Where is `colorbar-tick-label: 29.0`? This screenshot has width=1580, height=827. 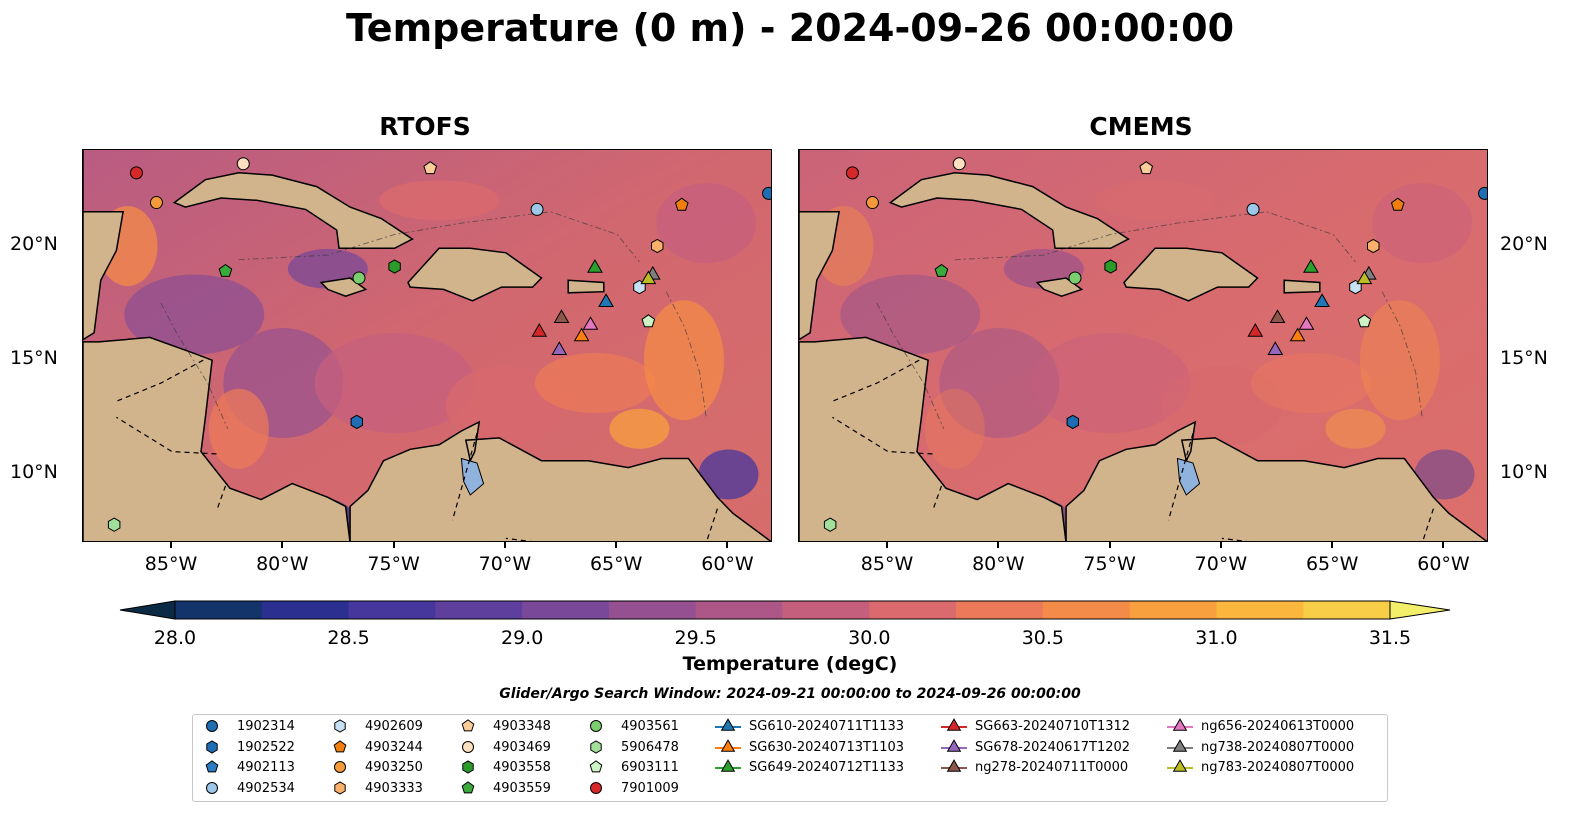
colorbar-tick-label: 29.0 is located at coordinates (522, 638).